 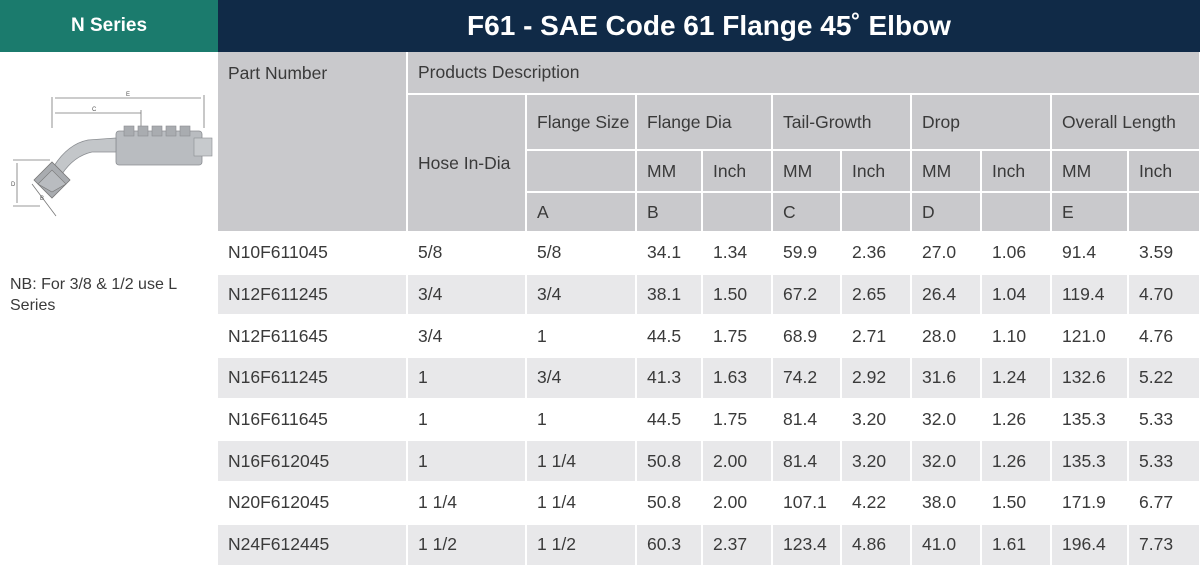 I want to click on cell-tail-growth-inch: 4.86, so click(x=876, y=545).